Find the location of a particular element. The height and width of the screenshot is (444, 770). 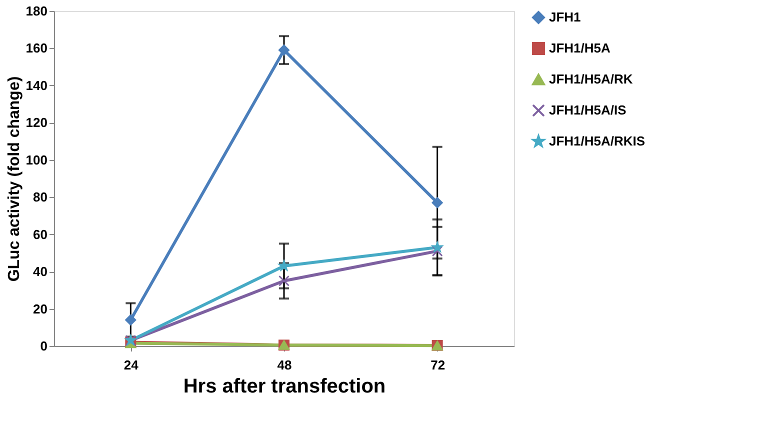

y-tick-label: 0 is located at coordinates (44, 346).